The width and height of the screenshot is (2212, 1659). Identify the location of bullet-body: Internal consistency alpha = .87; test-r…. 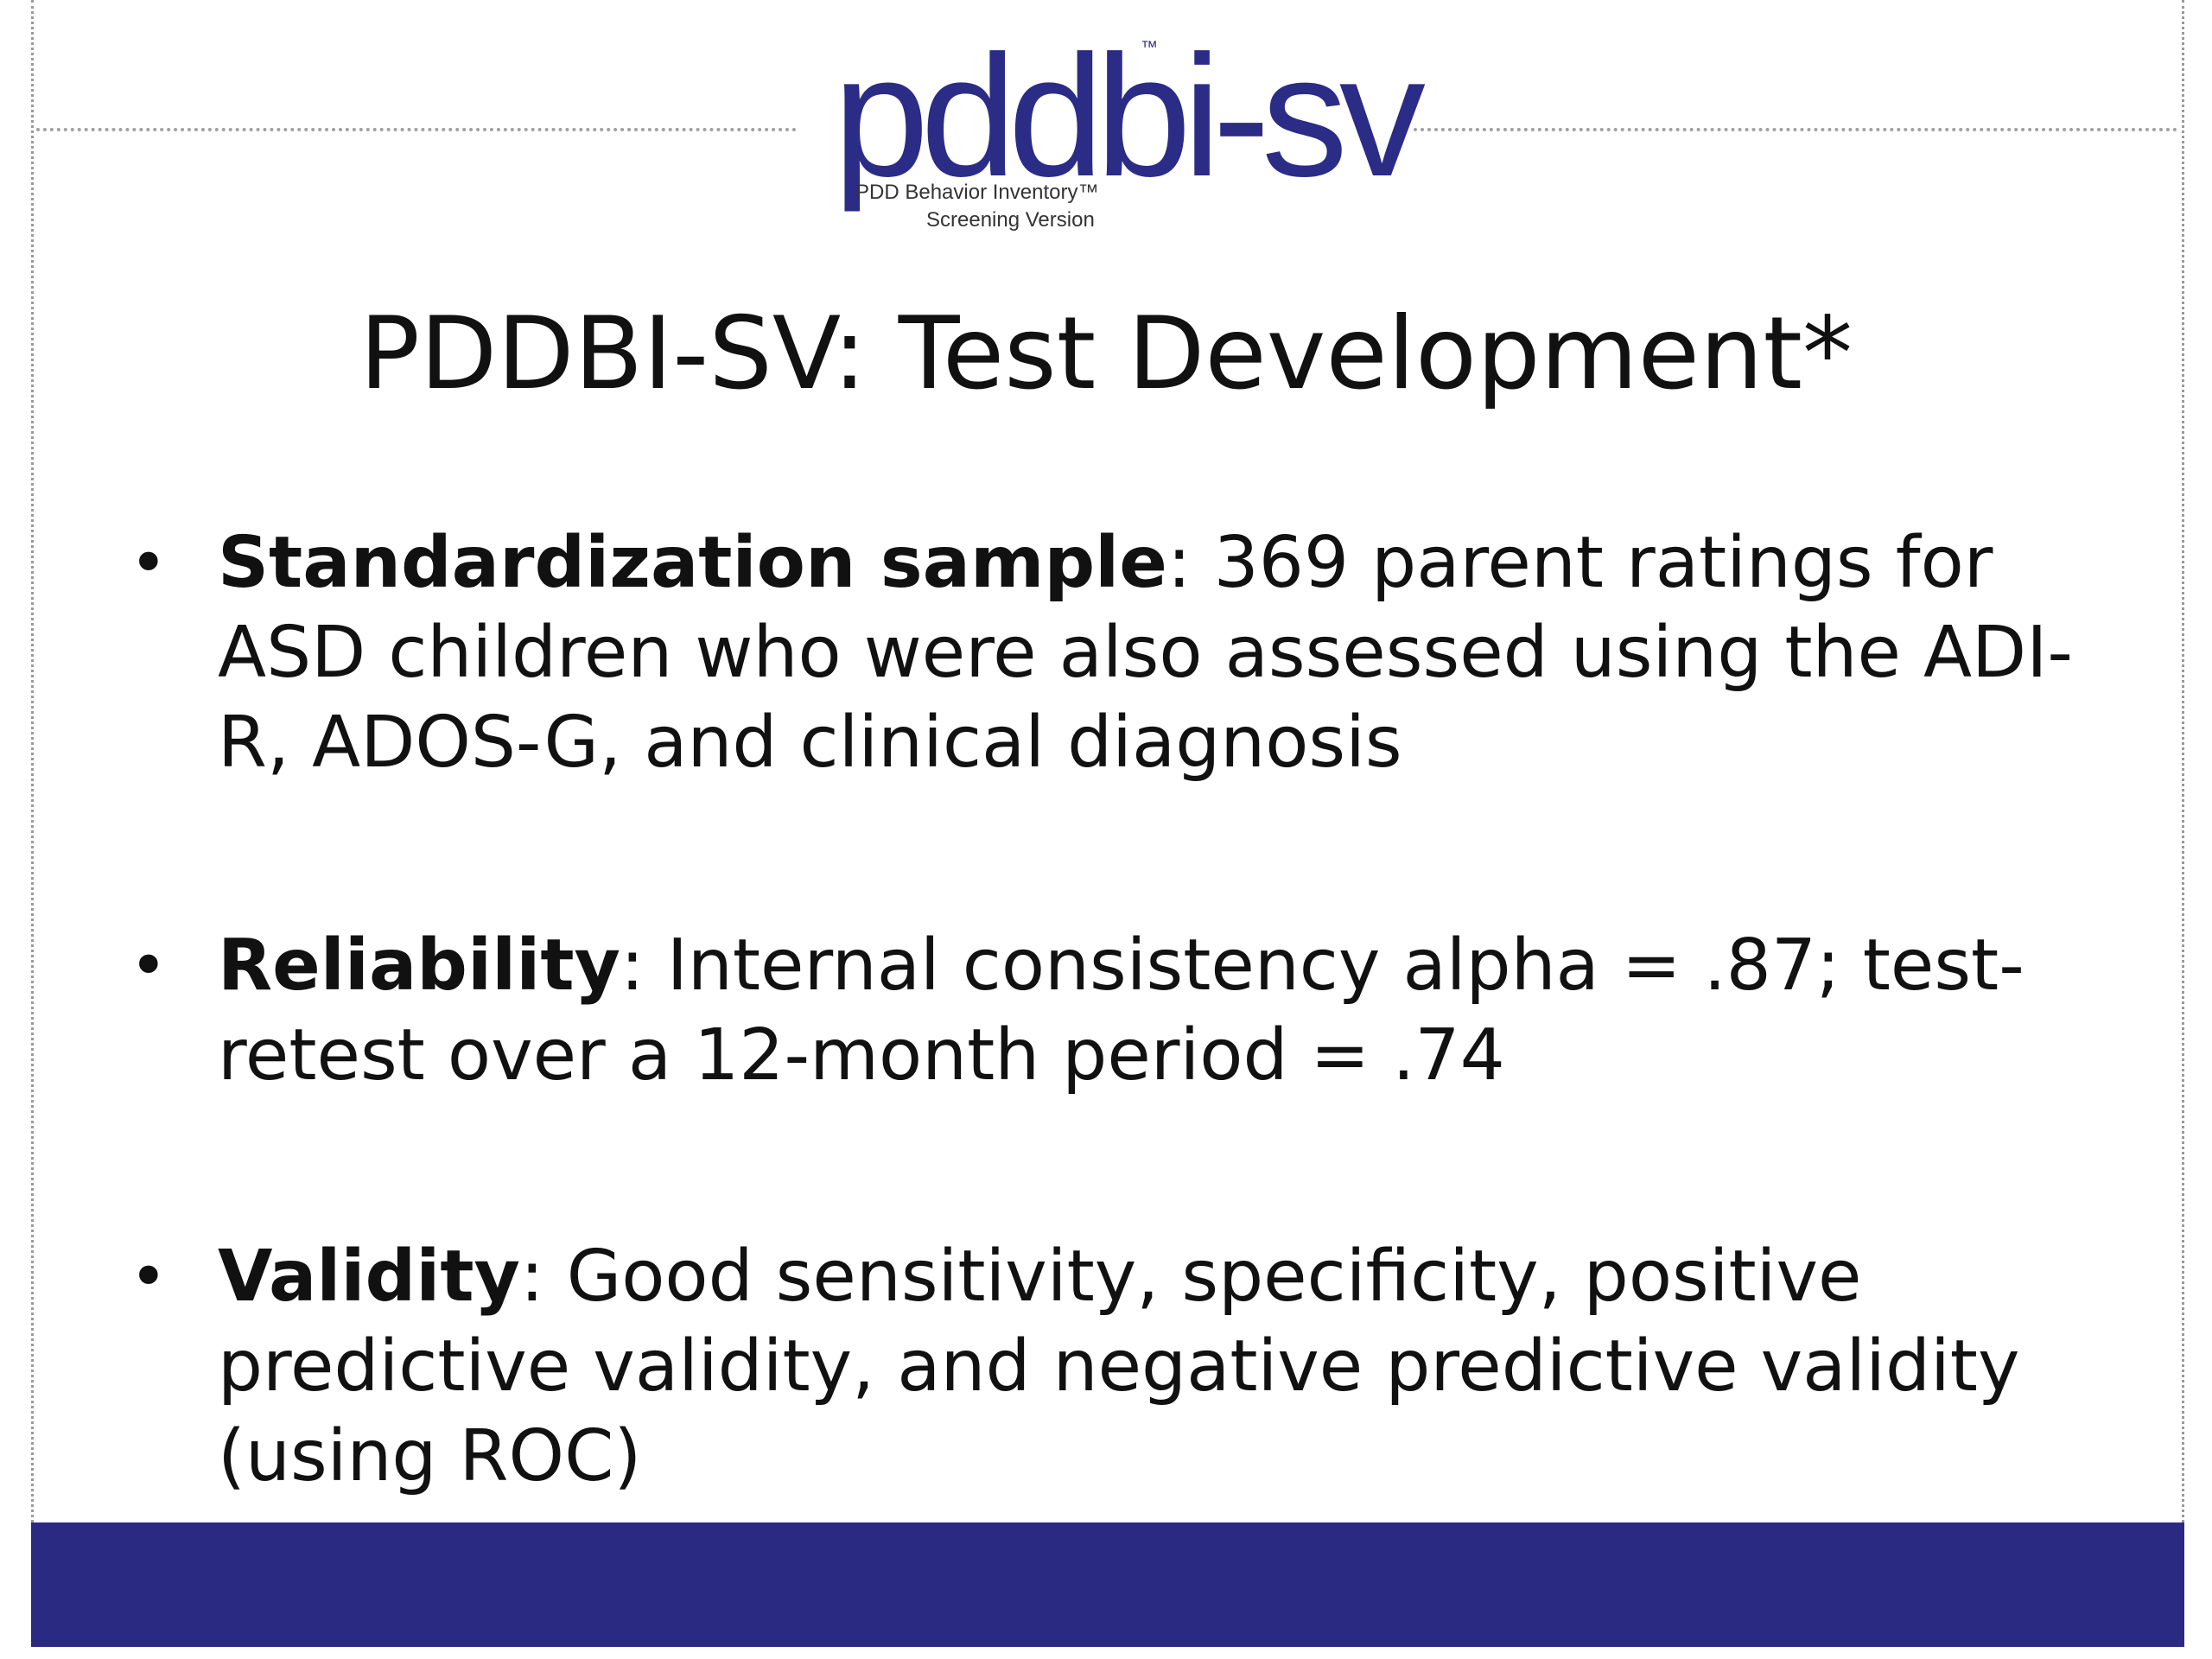
(1121, 1010).